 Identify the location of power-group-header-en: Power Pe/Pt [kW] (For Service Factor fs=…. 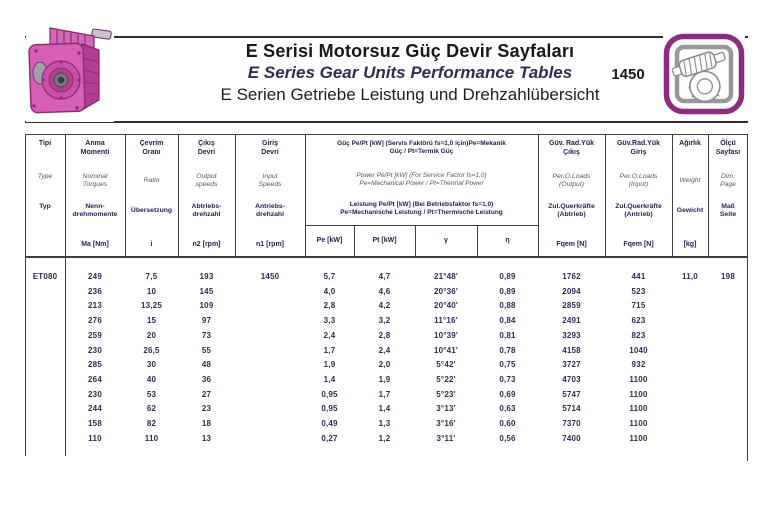
(421, 179).